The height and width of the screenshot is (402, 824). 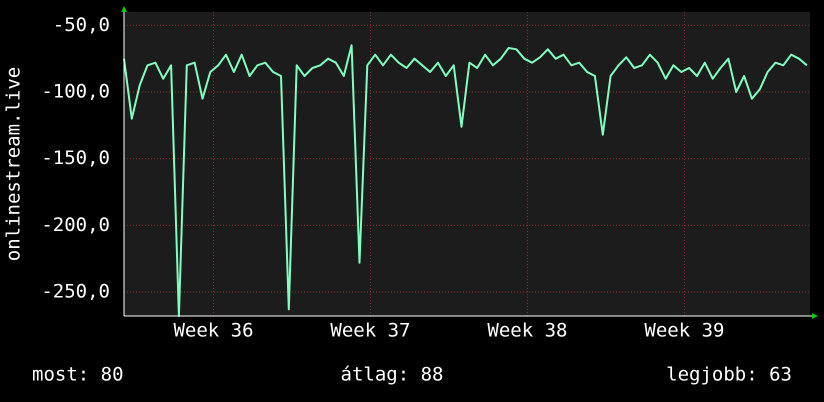 I want to click on footer-best: legjobb: 63, so click(x=729, y=375).